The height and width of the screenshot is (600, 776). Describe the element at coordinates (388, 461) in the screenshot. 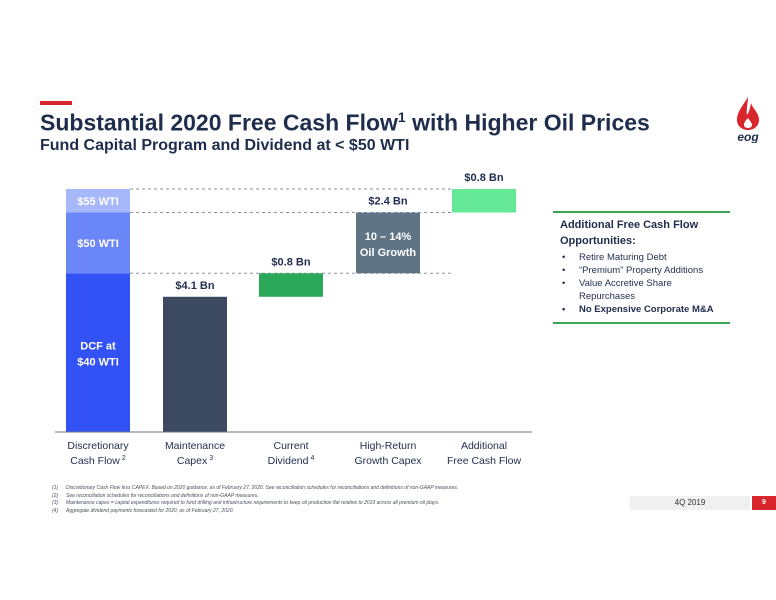

I see `x-tick-label: Growth Capex` at that location.